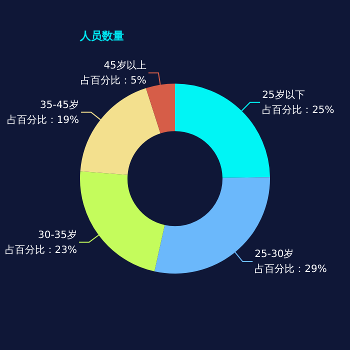  What do you see at coordinates (41, 250) in the screenshot?
I see `data-label: 占百分比：23%` at bounding box center [41, 250].